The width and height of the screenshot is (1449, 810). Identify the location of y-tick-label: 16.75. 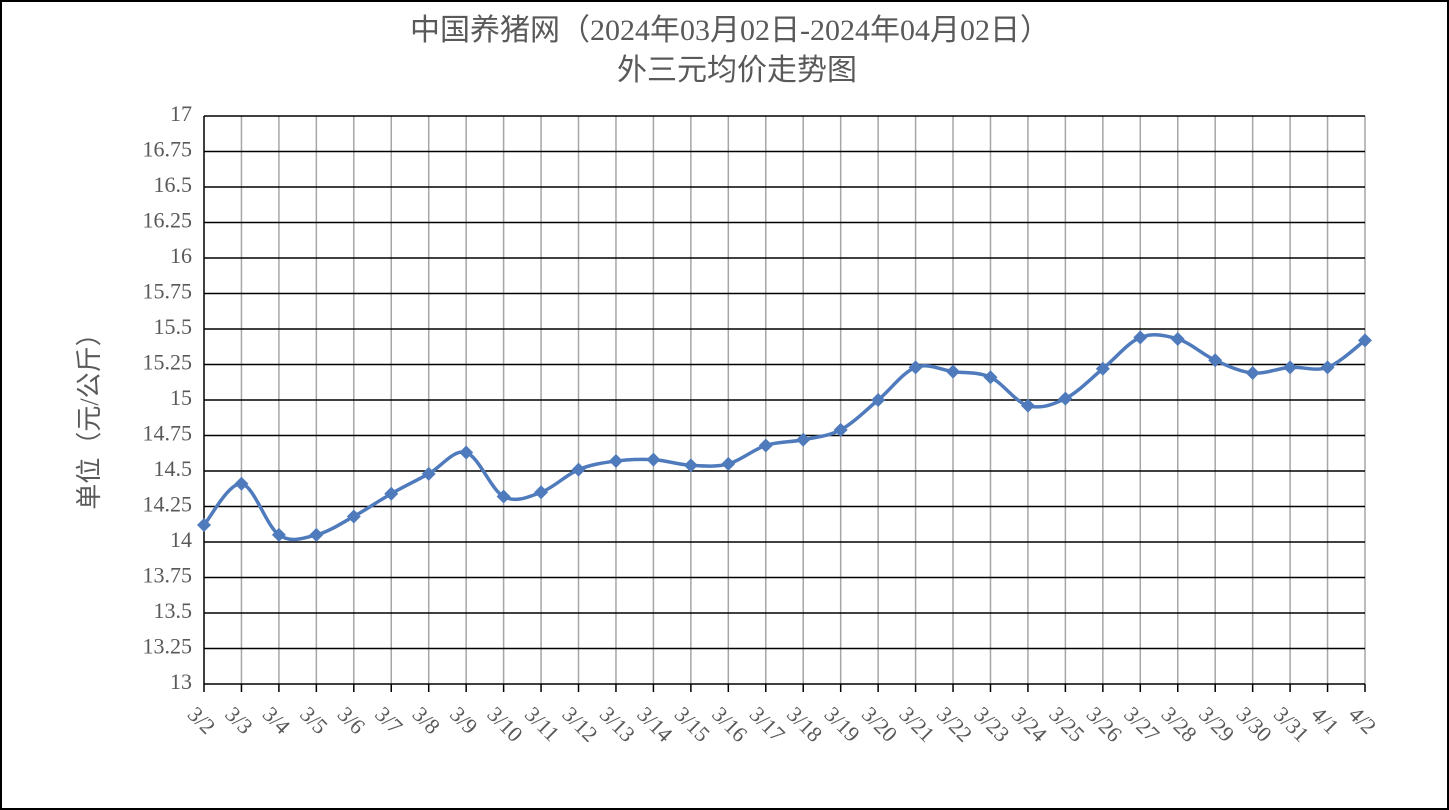
(168, 149).